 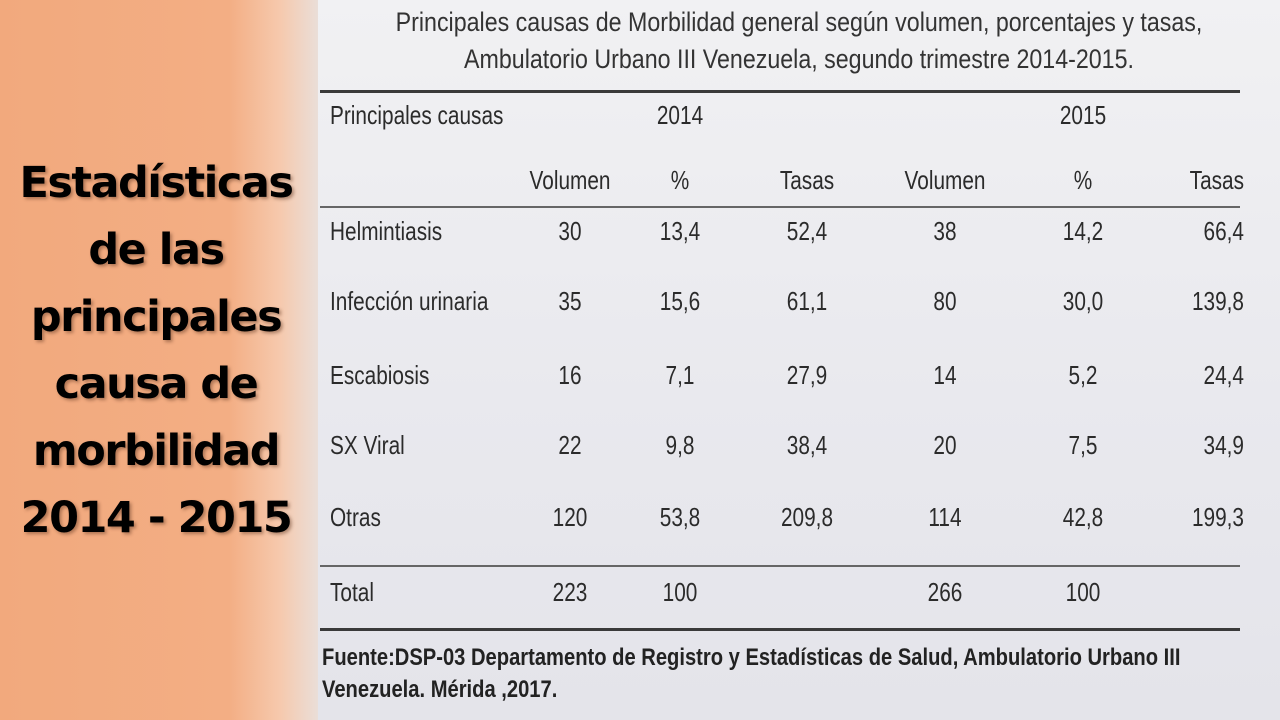 I want to click on table-cell: 20, so click(x=945, y=445).